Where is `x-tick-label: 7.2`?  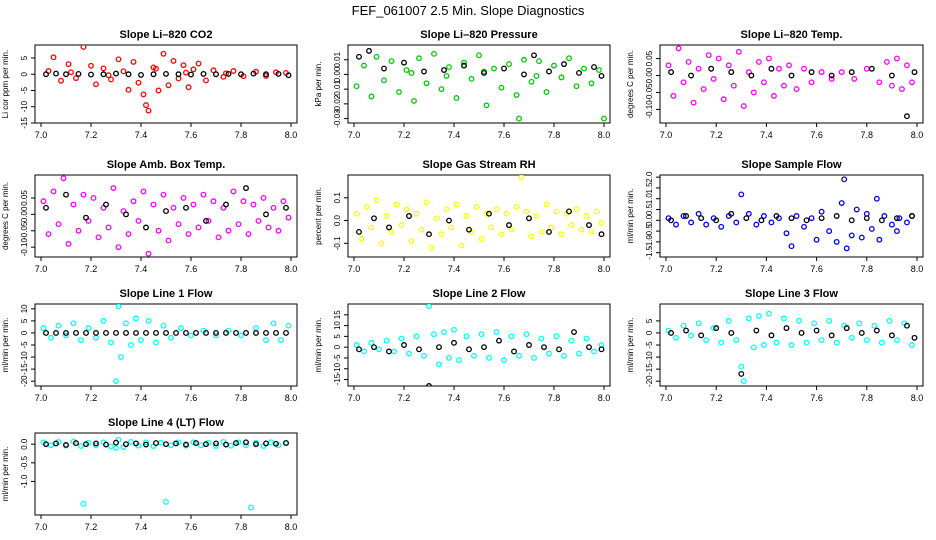 x-tick-label: 7.2 is located at coordinates (91, 269).